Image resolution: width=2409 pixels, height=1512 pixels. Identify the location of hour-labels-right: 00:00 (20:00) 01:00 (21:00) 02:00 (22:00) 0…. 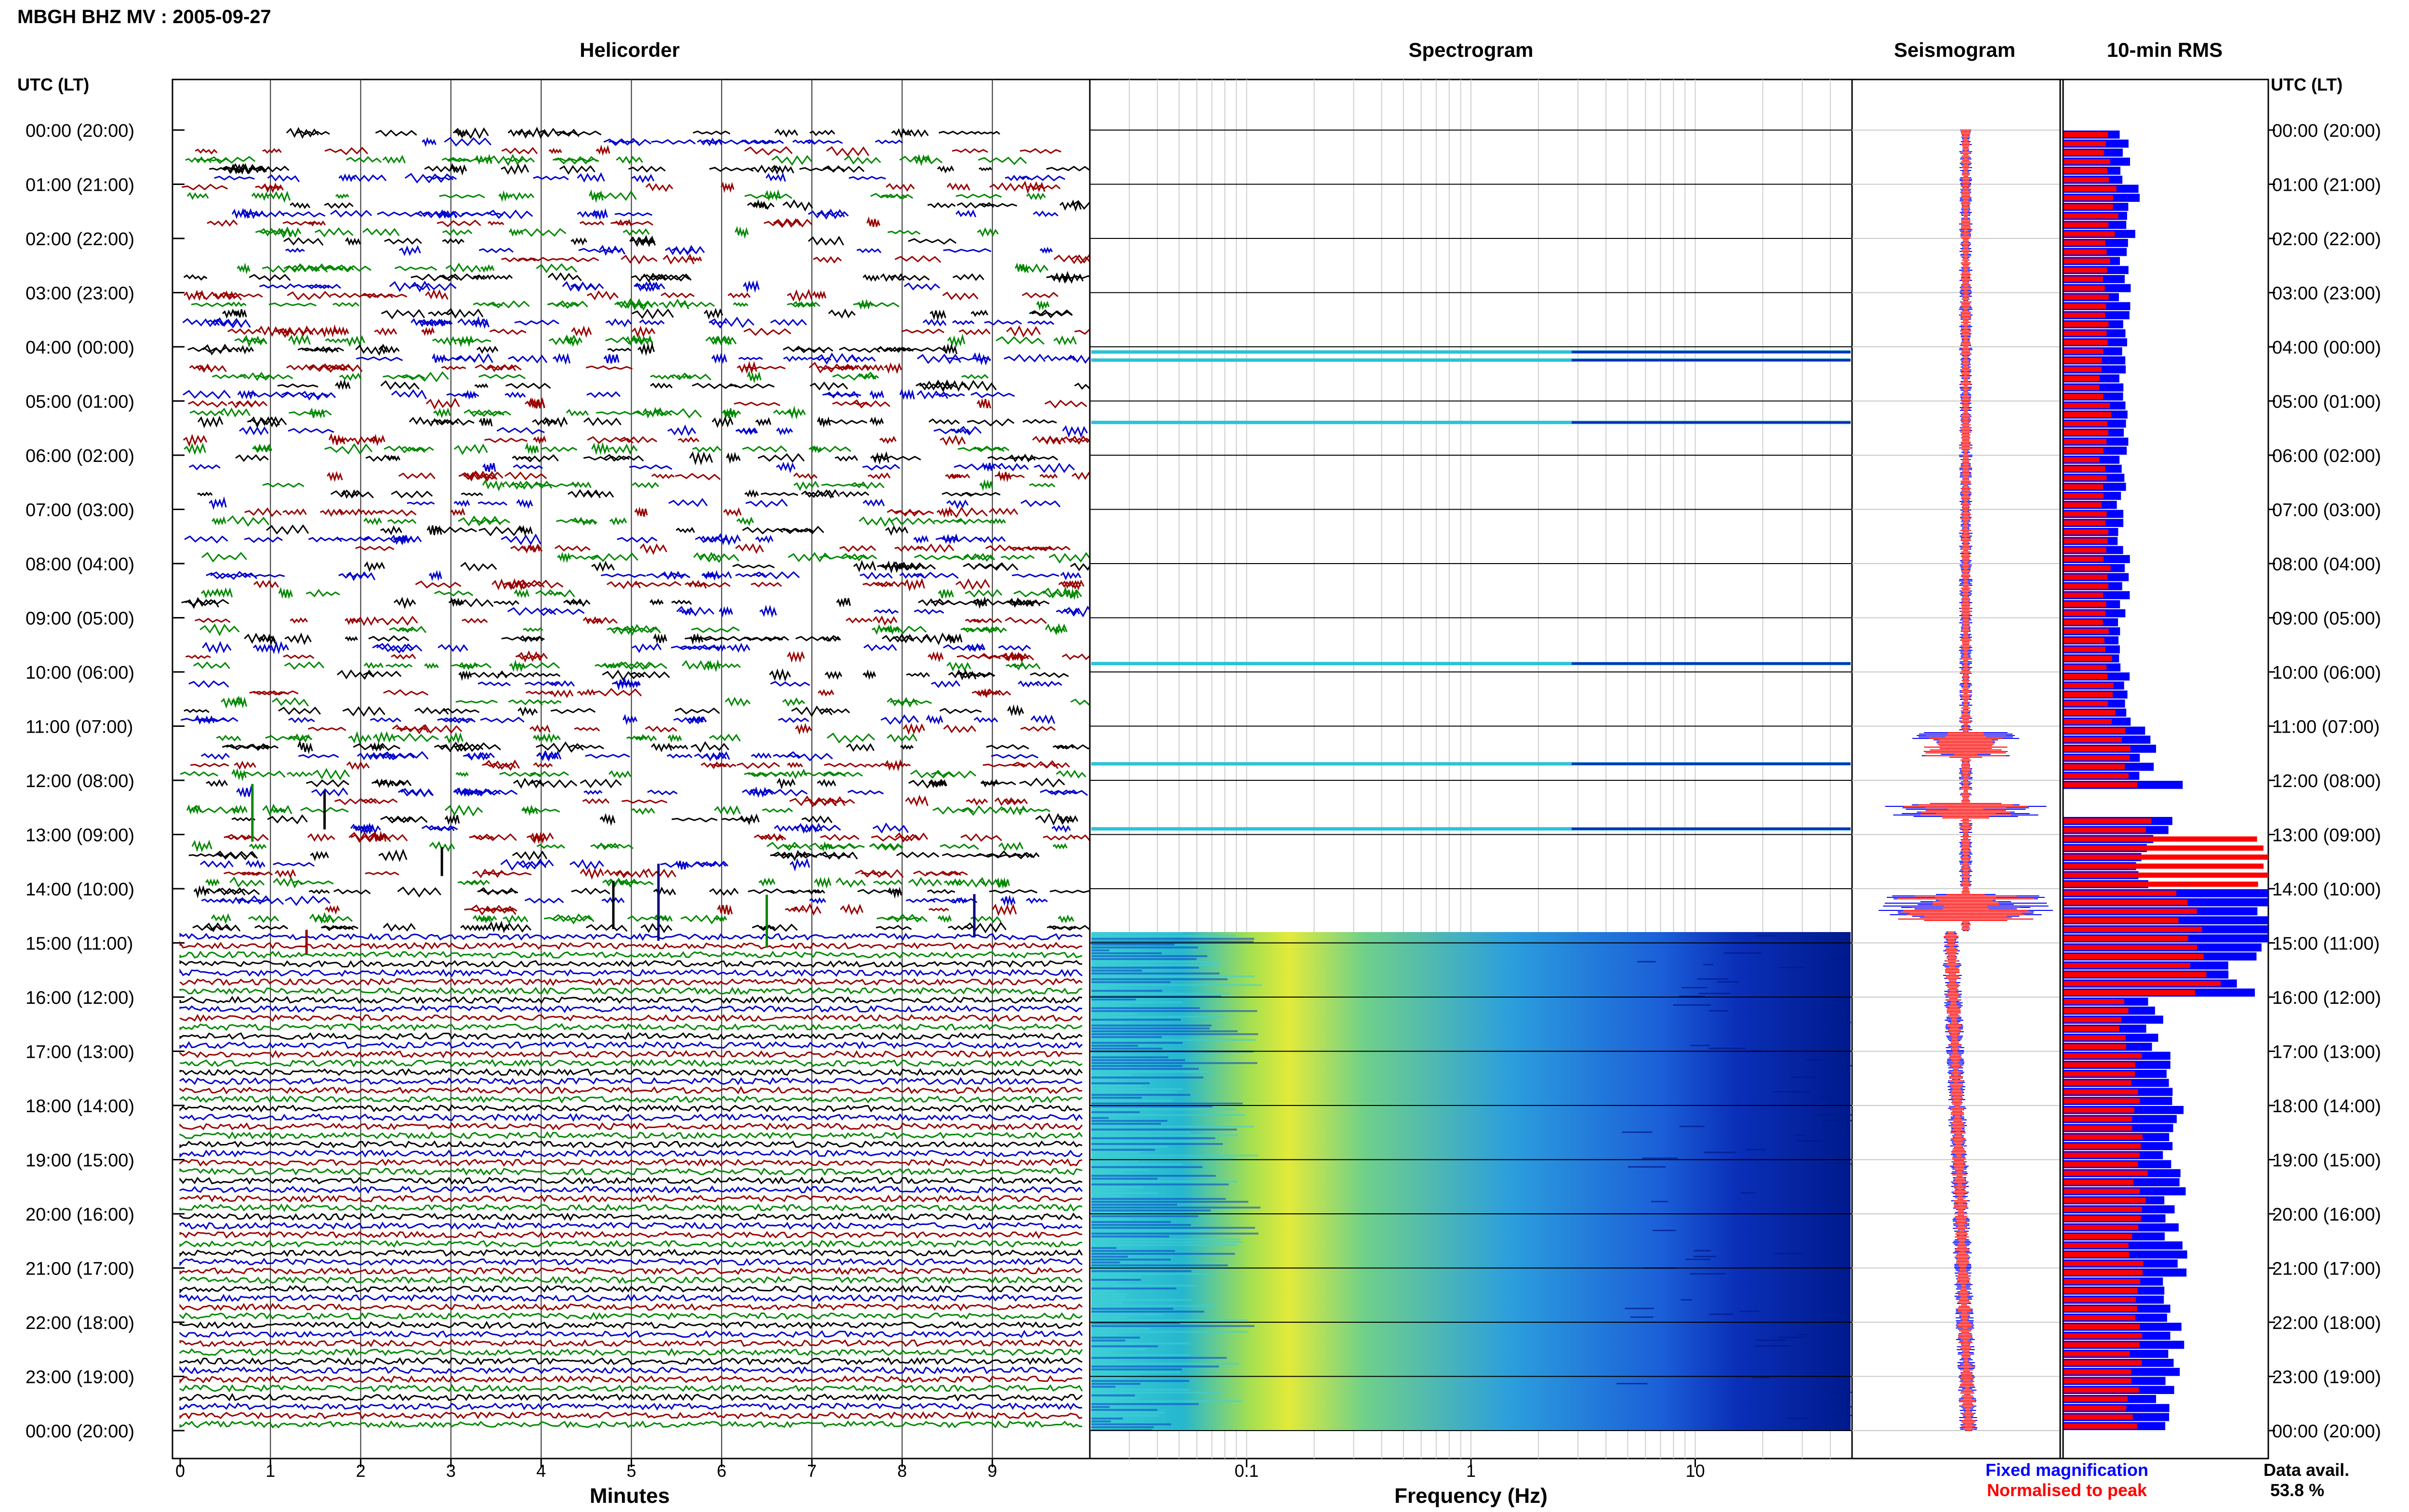
(2325, 781).